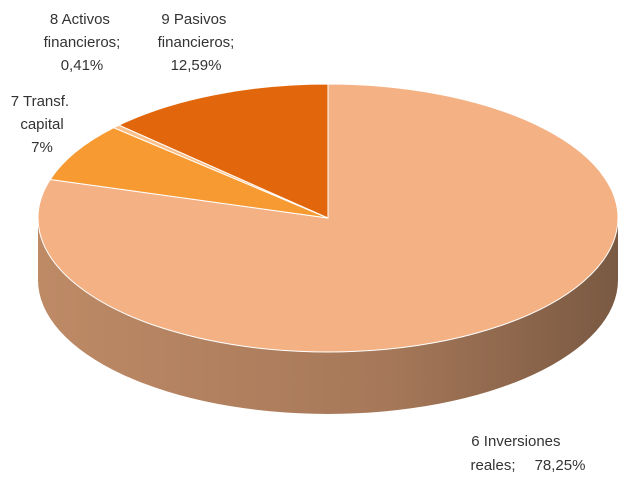 The image size is (619, 479). What do you see at coordinates (42, 113) in the screenshot?
I see `data-label-category: 7 Transf. capital` at bounding box center [42, 113].